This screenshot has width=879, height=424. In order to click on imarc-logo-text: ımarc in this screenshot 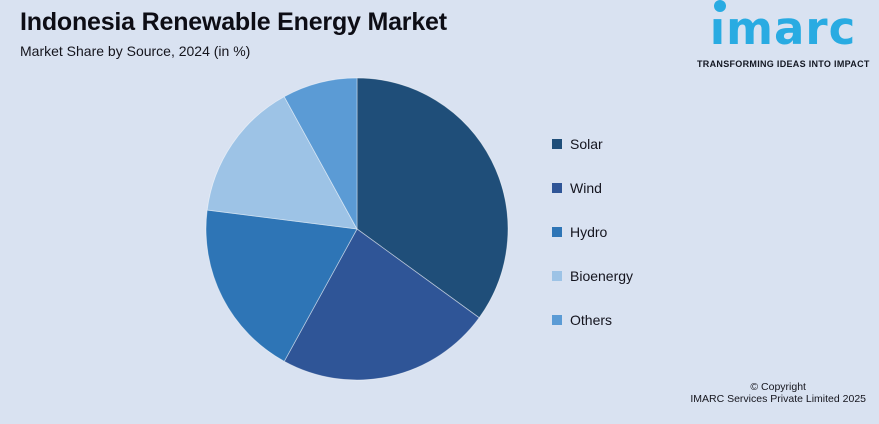, I will do `click(783, 27)`.